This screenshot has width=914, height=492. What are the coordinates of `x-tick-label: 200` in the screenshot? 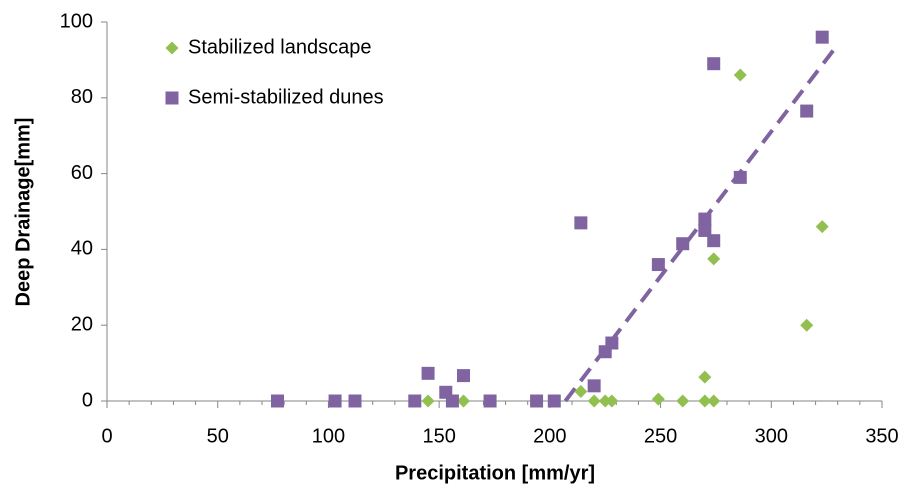 It's located at (549, 436).